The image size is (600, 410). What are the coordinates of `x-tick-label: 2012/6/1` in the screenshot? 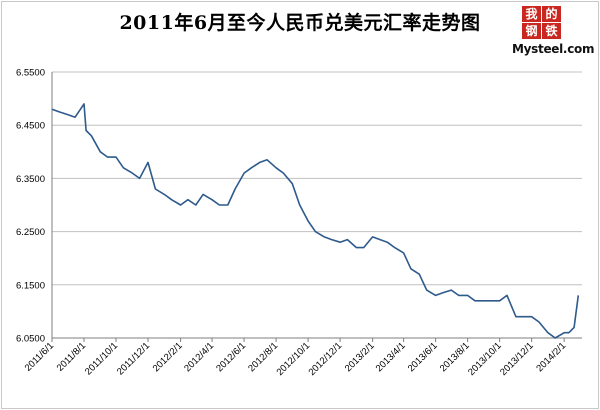 It's located at (231, 357).